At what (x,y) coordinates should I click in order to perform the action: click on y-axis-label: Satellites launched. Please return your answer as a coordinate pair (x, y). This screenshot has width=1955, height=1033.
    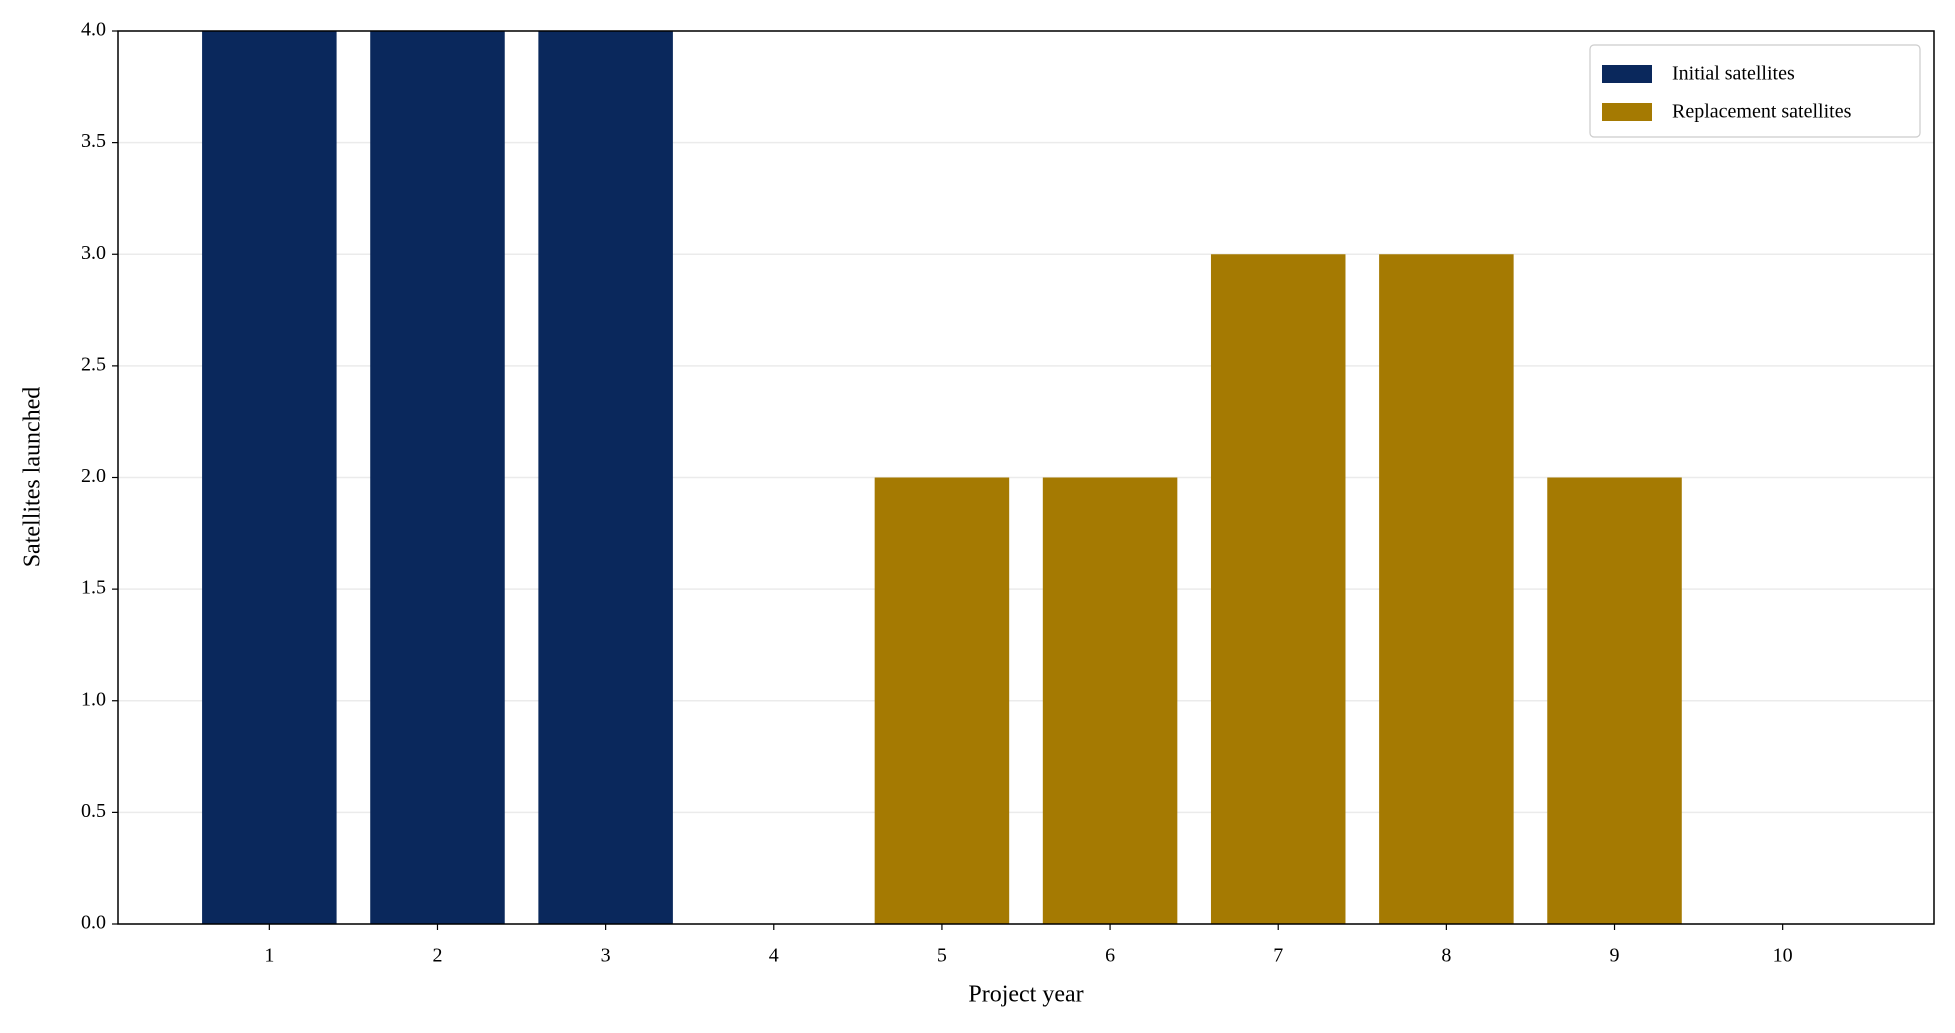
    Looking at the image, I should click on (33, 477).